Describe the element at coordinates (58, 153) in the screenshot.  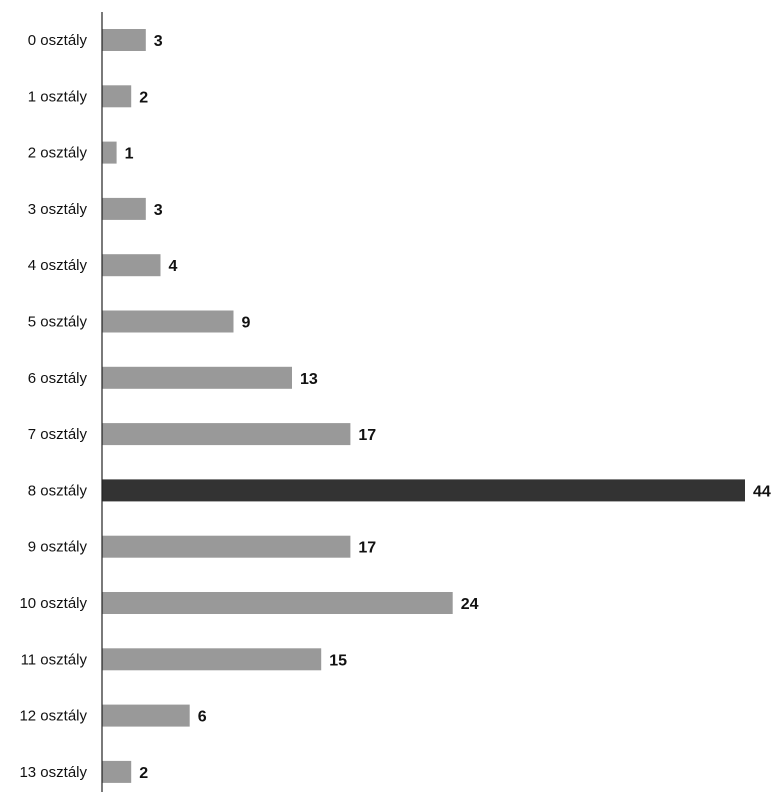
I see `category-label-2: 2 osztály` at that location.